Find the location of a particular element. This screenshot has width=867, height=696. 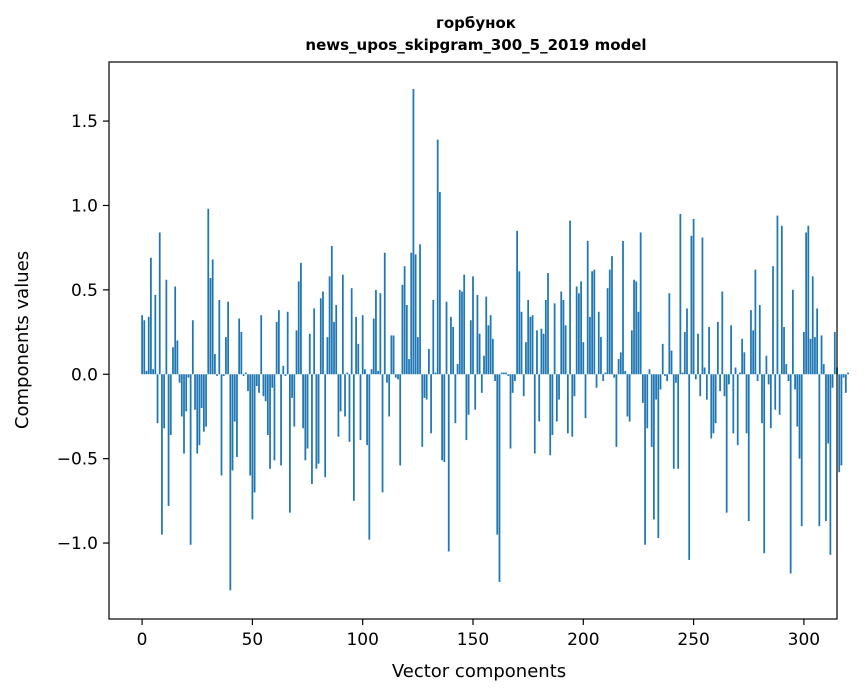

x-axis-label: Vector components is located at coordinates (479, 671).